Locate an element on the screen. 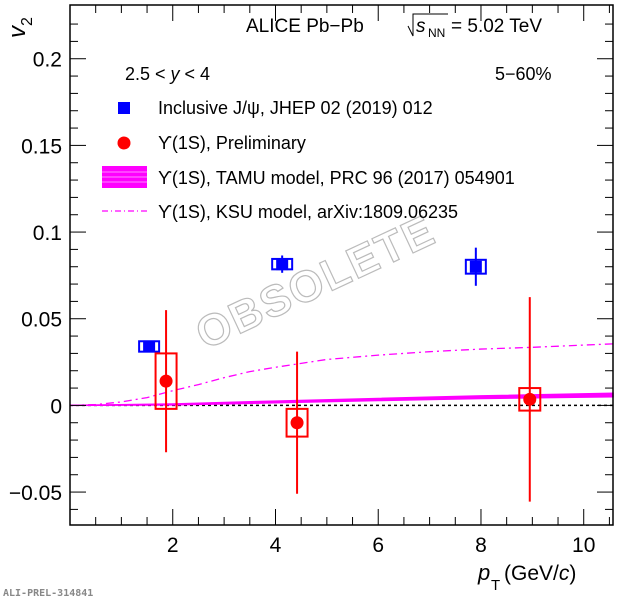  y-tick-label: 0.05 is located at coordinates (41, 320).